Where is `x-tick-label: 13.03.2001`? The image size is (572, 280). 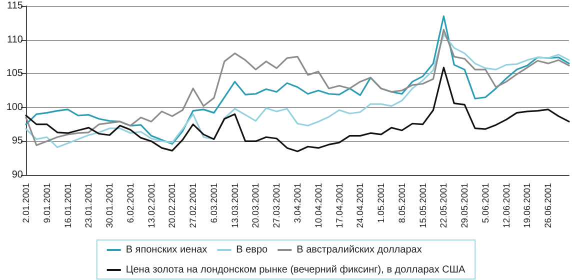
x-tick-label: 13.03.2001 is located at coordinates (235, 205).